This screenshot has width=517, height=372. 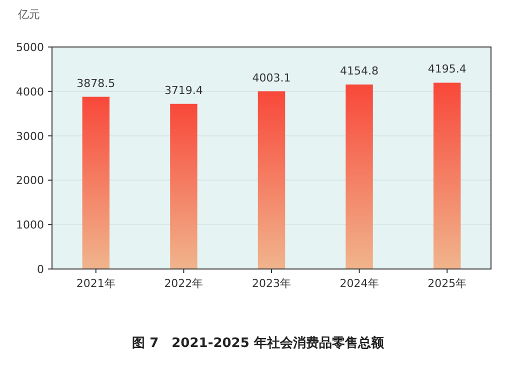 I want to click on y-tick-label: 2000, so click(x=30, y=181).